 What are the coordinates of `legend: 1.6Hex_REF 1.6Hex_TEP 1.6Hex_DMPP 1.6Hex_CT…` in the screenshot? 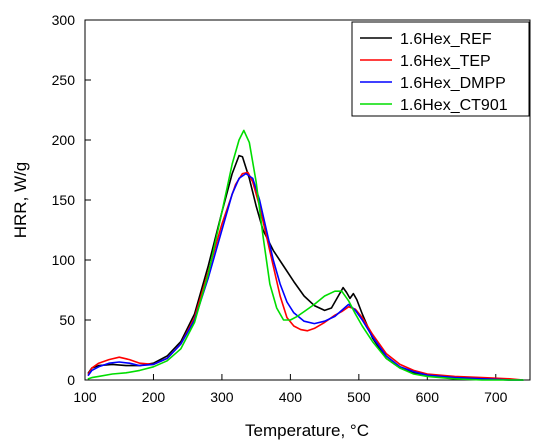 It's located at (440, 69).